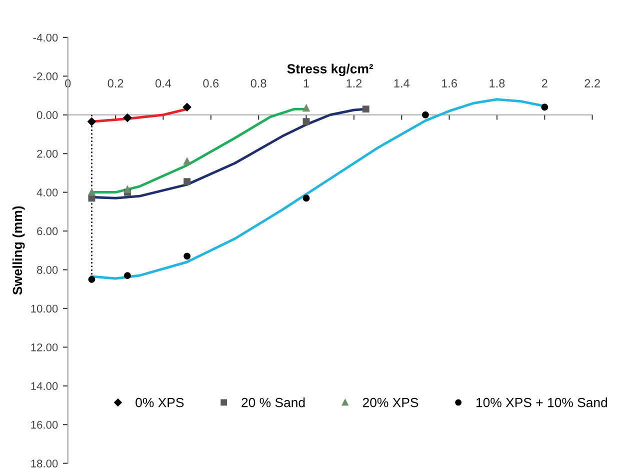 Image resolution: width=617 pixels, height=468 pixels. I want to click on legend-label: 10% XPS + 10% Sand, so click(542, 403).